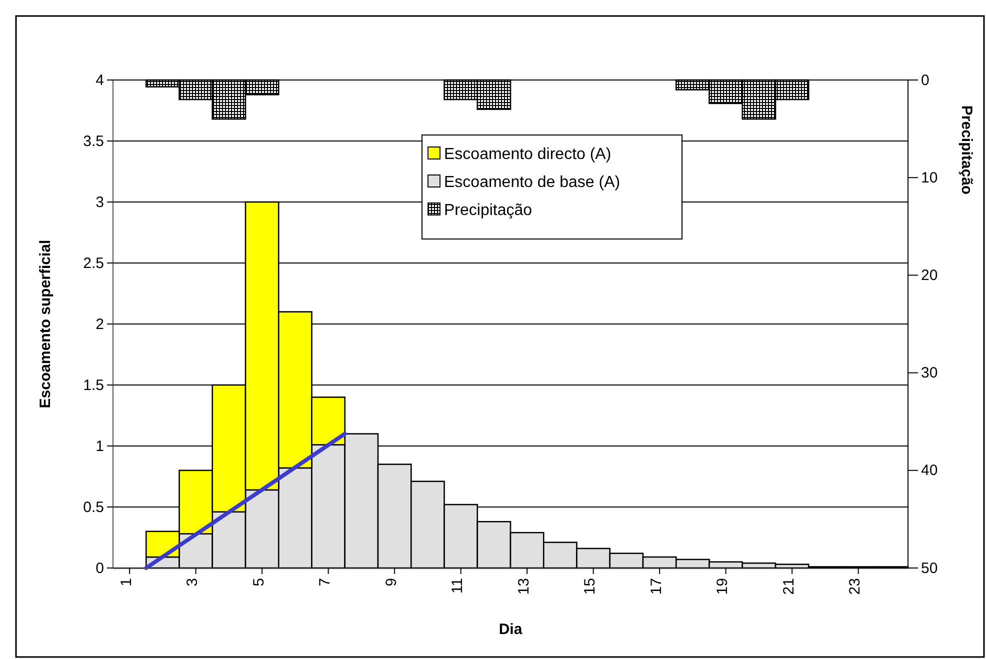 The width and height of the screenshot is (986, 659). Describe the element at coordinates (93, 263) in the screenshot. I see `y-tick-label: 2.5` at that location.